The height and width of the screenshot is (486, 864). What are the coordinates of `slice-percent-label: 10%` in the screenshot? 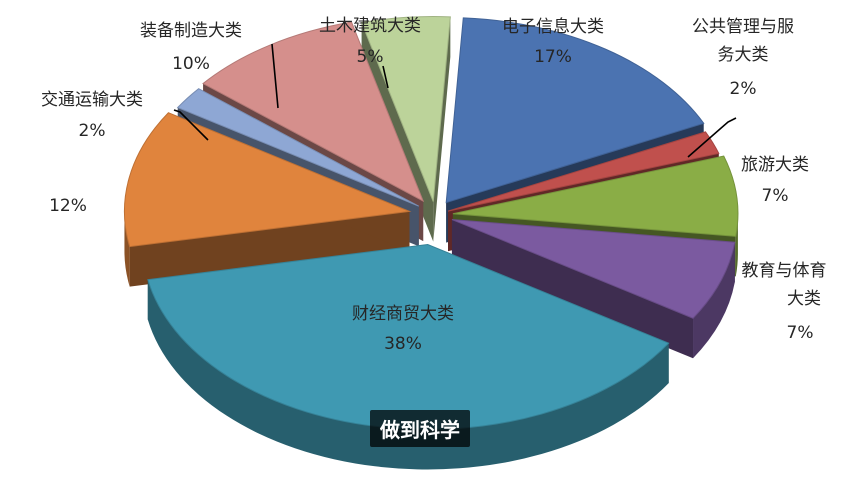 It's located at (191, 64).